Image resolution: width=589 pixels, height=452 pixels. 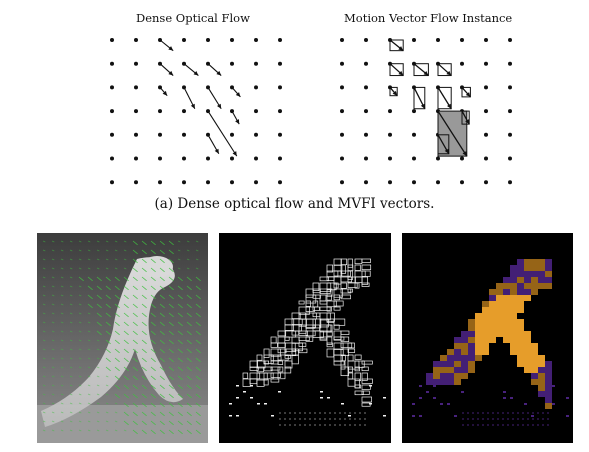 I want to click on mvfi-outline-image, so click(x=307, y=342).